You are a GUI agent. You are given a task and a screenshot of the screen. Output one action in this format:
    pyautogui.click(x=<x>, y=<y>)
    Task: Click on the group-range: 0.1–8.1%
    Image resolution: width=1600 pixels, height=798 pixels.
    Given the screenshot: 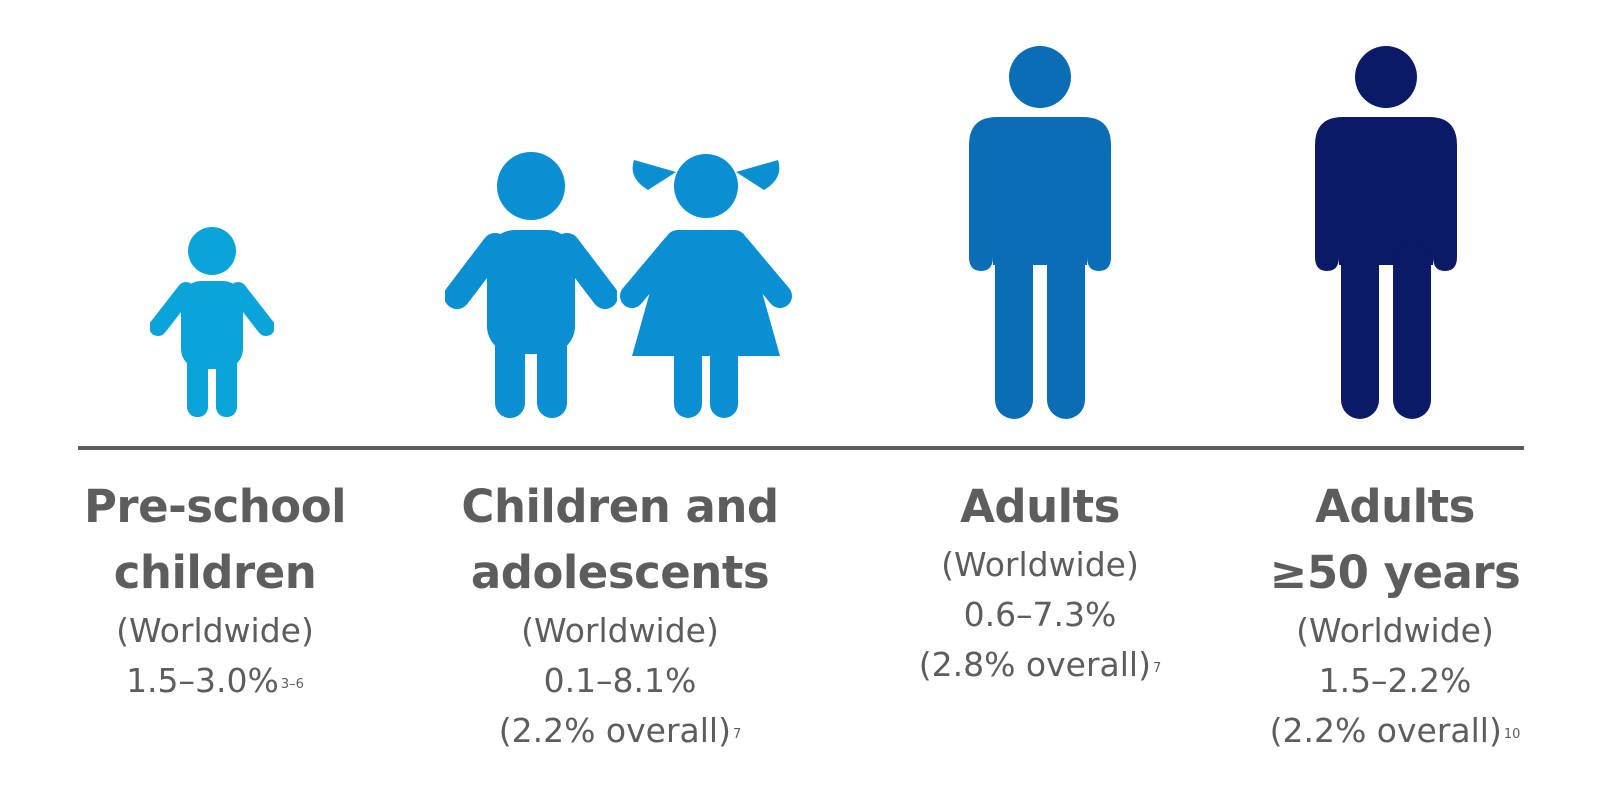 What is the action you would take?
    pyautogui.click(x=620, y=680)
    